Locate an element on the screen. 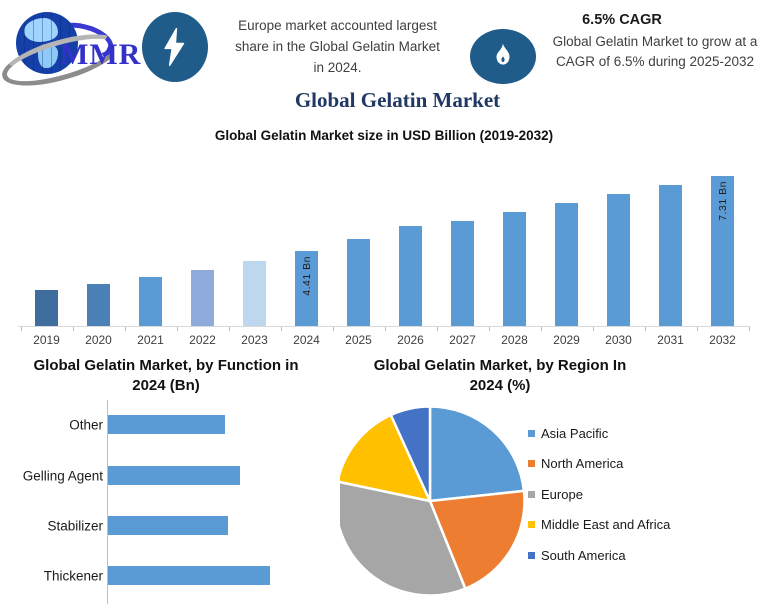  logo-text: MMR is located at coordinates (101, 54).